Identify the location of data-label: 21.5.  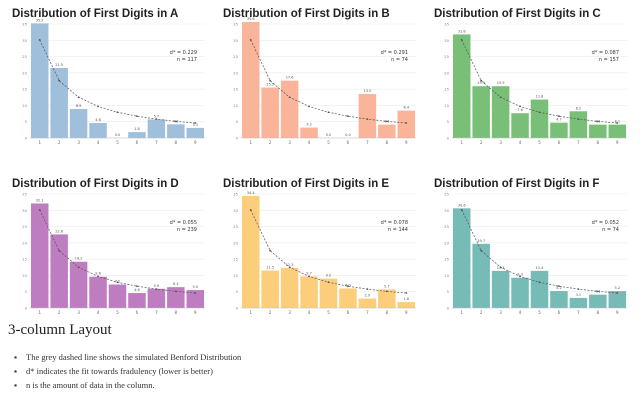
(59, 65).